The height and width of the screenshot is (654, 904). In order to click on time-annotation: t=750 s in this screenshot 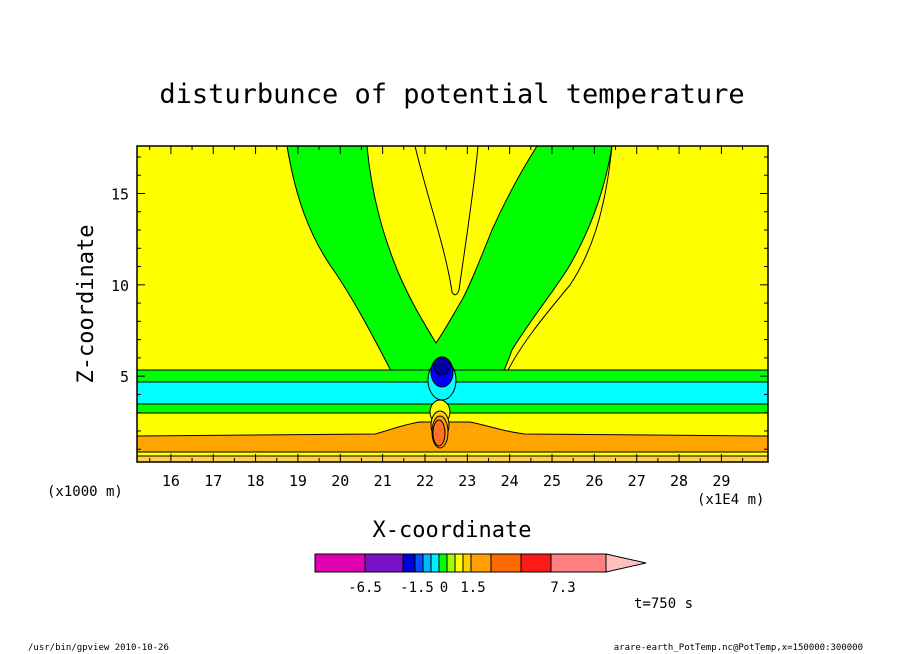, I will do `click(663, 604)`.